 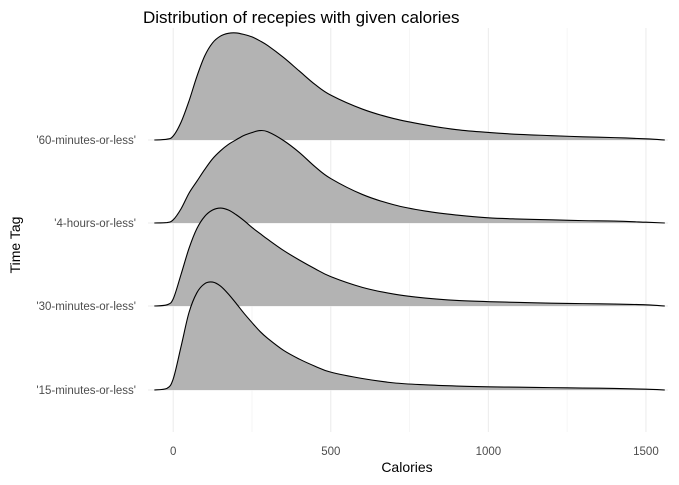 I want to click on x-tick-label: 1000, so click(x=489, y=452).